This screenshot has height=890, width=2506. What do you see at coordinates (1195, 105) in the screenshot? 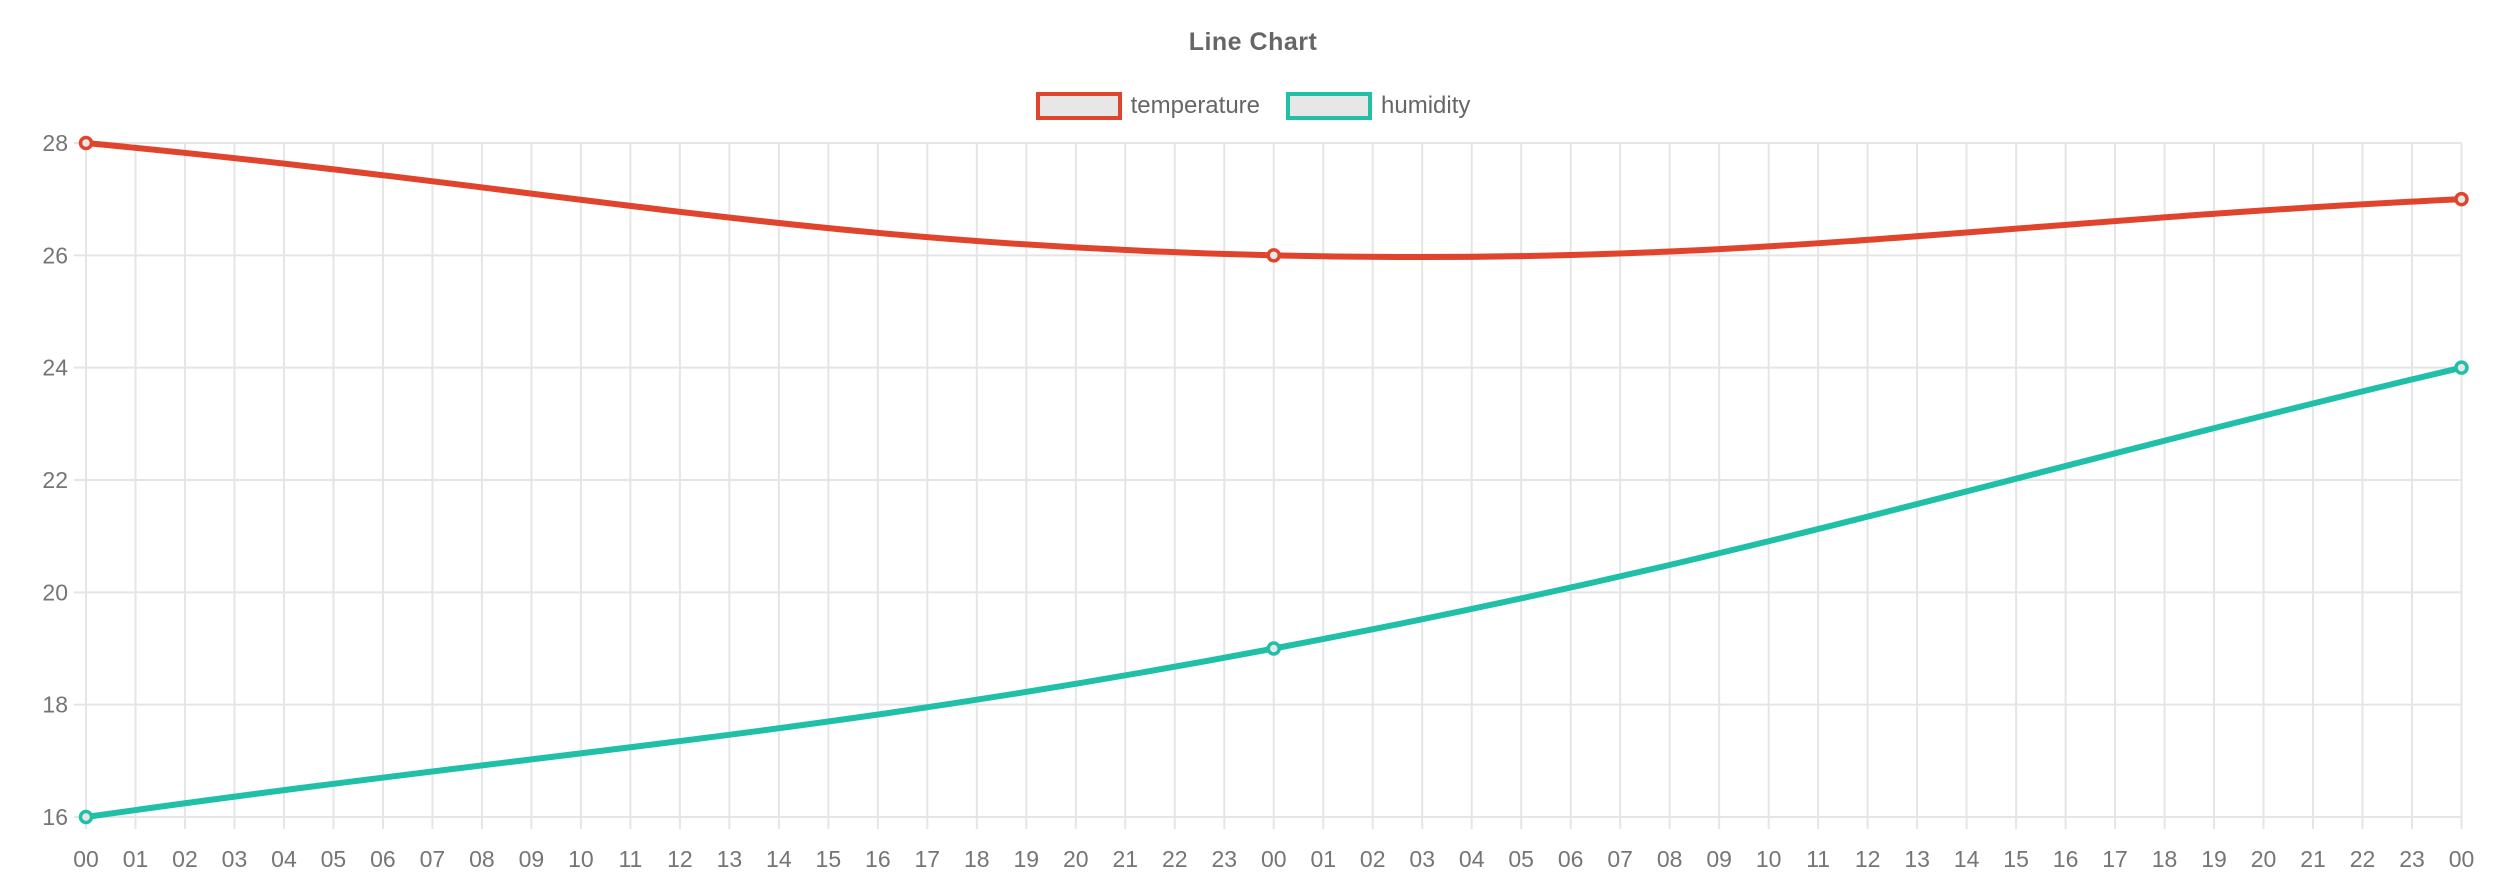
I see `legend-label-temperature: temperature` at bounding box center [1195, 105].